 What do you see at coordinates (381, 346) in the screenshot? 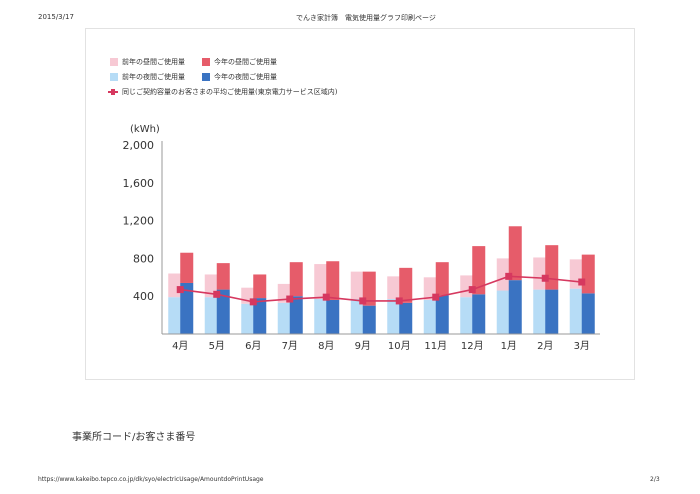
I see `x-tick-labels: 4月 5月 6月 7月 8月 9月 10月 11月 12月 1月 2月 3月` at bounding box center [381, 346].